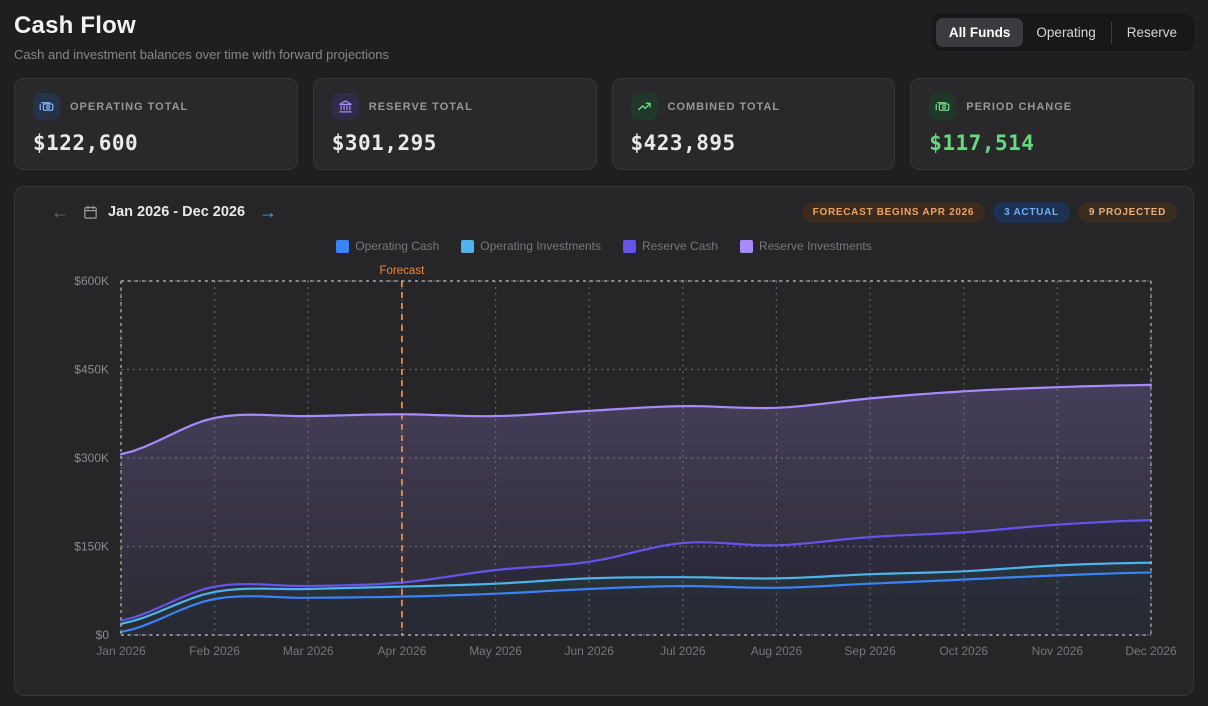  What do you see at coordinates (1058, 651) in the screenshot?
I see `x-axis-tick-label: Nov 2026` at bounding box center [1058, 651].